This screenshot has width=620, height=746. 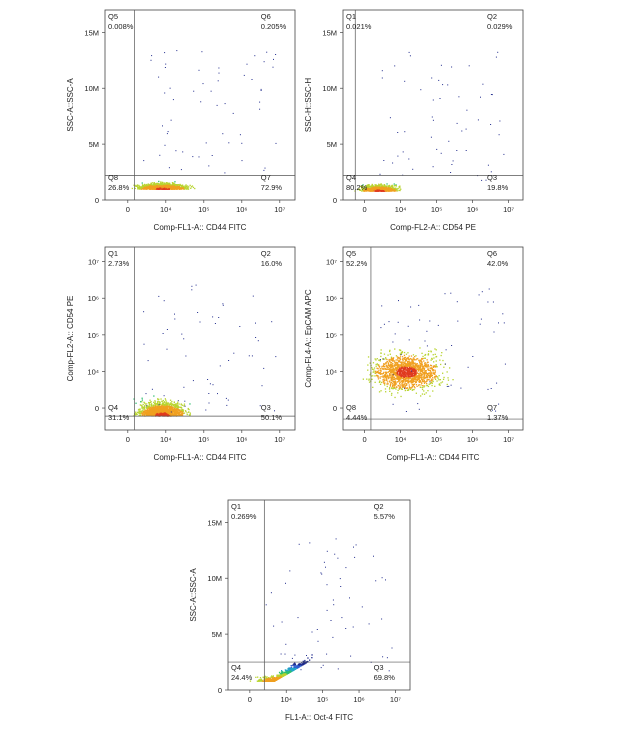 I want to click on quadrant-percent: 0.029%, so click(x=500, y=26).